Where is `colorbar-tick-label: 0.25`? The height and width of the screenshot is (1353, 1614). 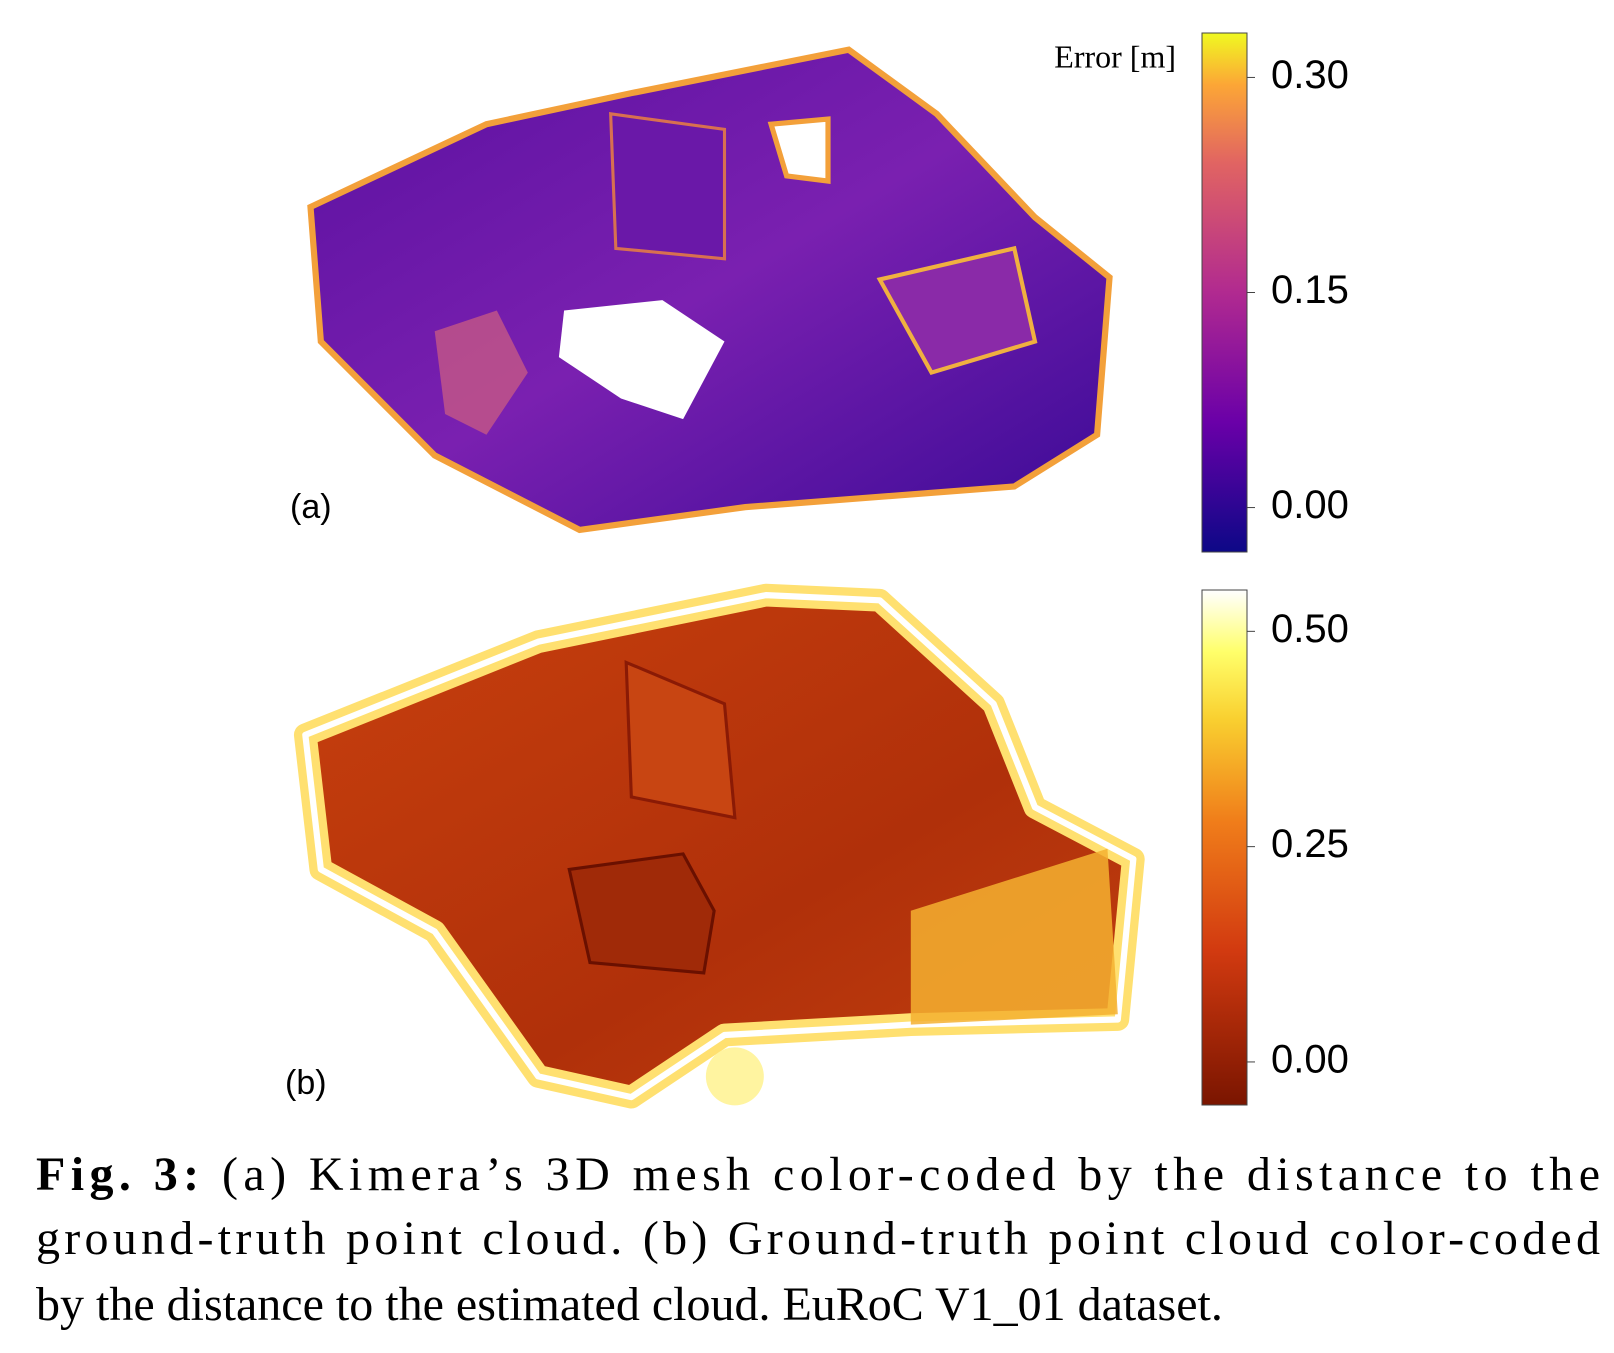 colorbar-tick-label: 0.25 is located at coordinates (1310, 844).